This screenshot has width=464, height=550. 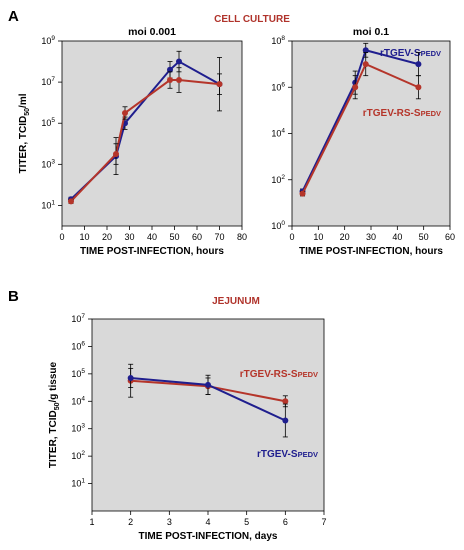 What do you see at coordinates (152, 32) in the screenshot?
I see `chart-title-moi-0001: moi 0.001` at bounding box center [152, 32].